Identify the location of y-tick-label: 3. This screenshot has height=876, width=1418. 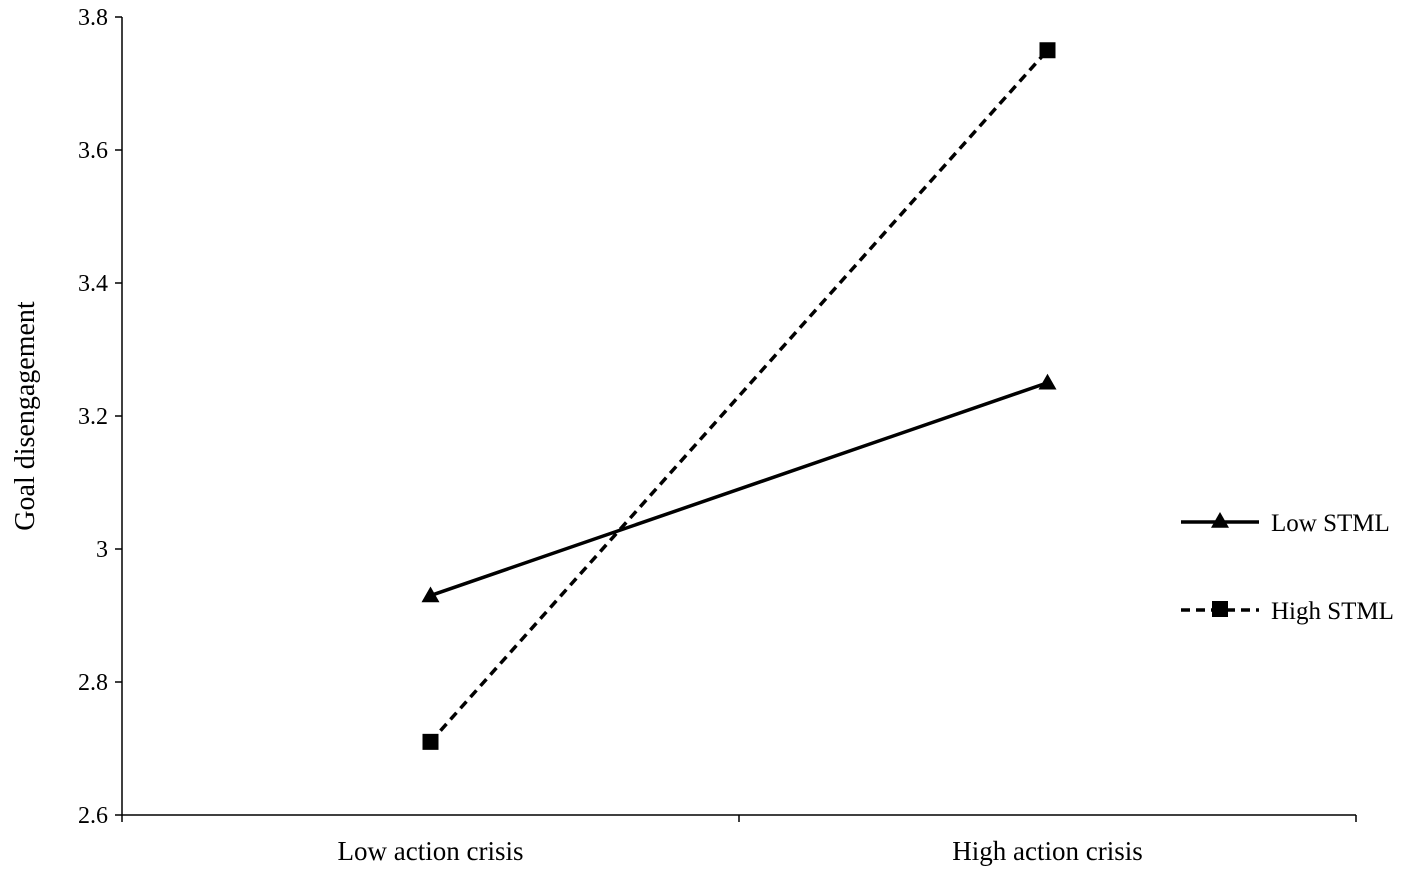
(102, 550).